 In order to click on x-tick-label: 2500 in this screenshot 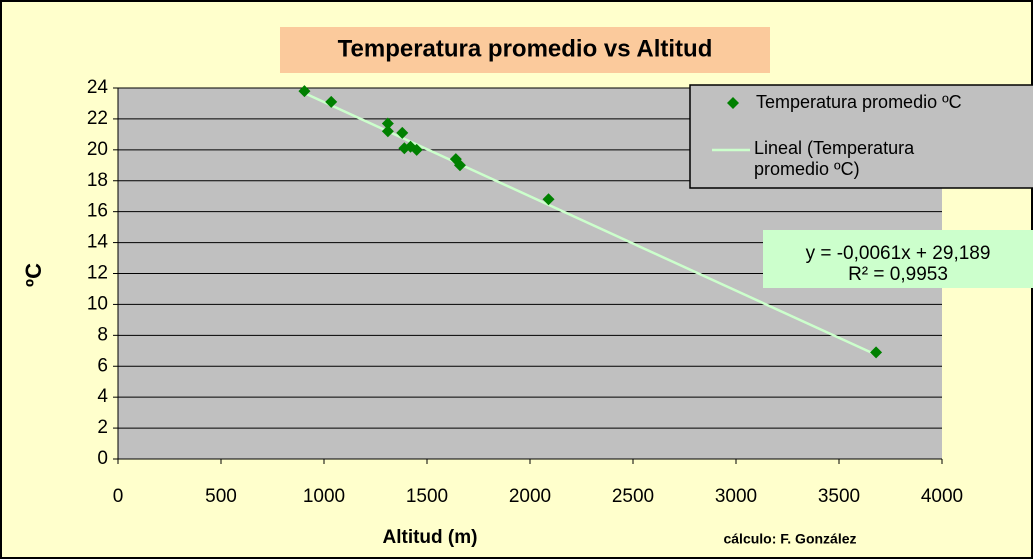, I will do `click(633, 496)`.